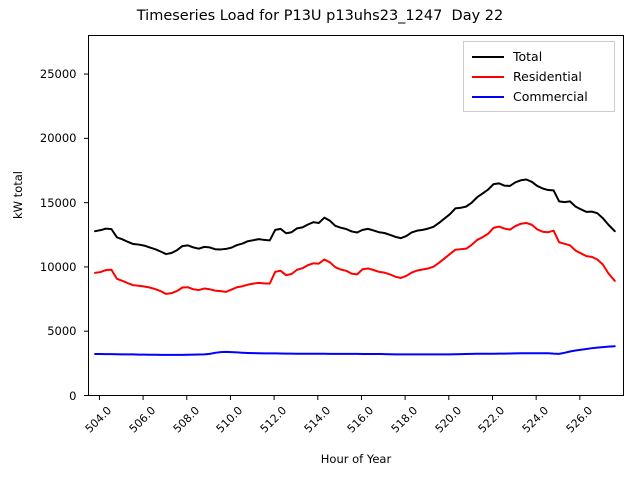 The height and width of the screenshot is (480, 640). What do you see at coordinates (355, 217) in the screenshot?
I see `series-line-total` at bounding box center [355, 217].